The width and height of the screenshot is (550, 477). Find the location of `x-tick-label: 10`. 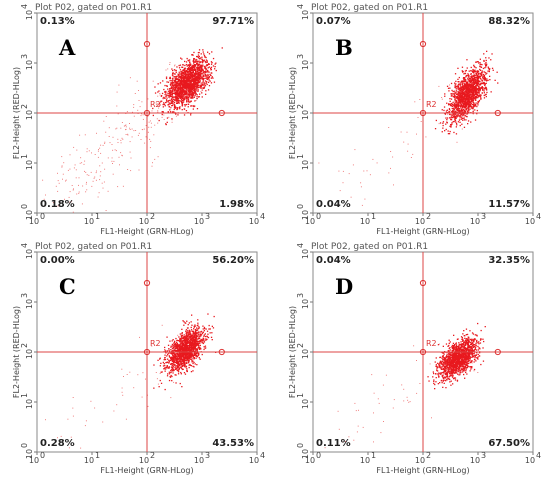

x-tick-label: 10 is located at coordinates (475, 221).